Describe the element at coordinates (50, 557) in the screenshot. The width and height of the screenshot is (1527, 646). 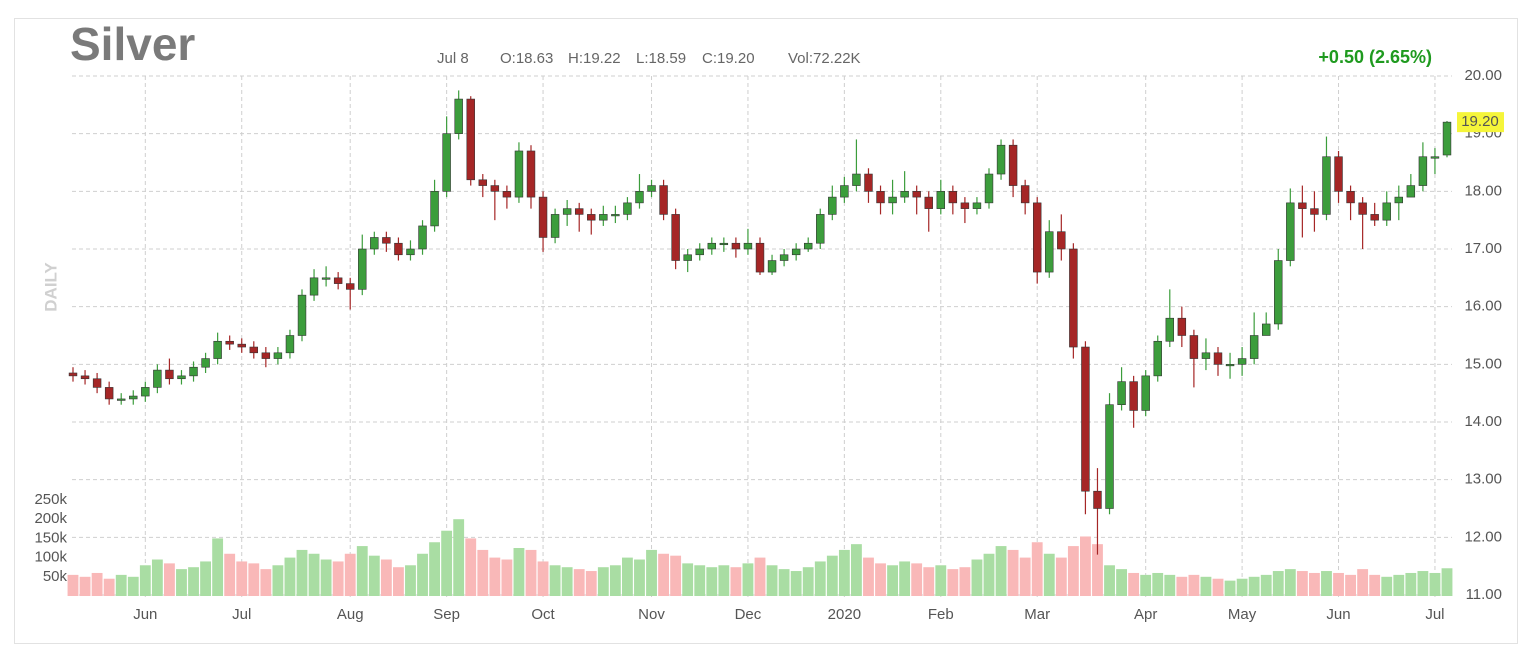
I see `y2-tick-label: 100k` at that location.